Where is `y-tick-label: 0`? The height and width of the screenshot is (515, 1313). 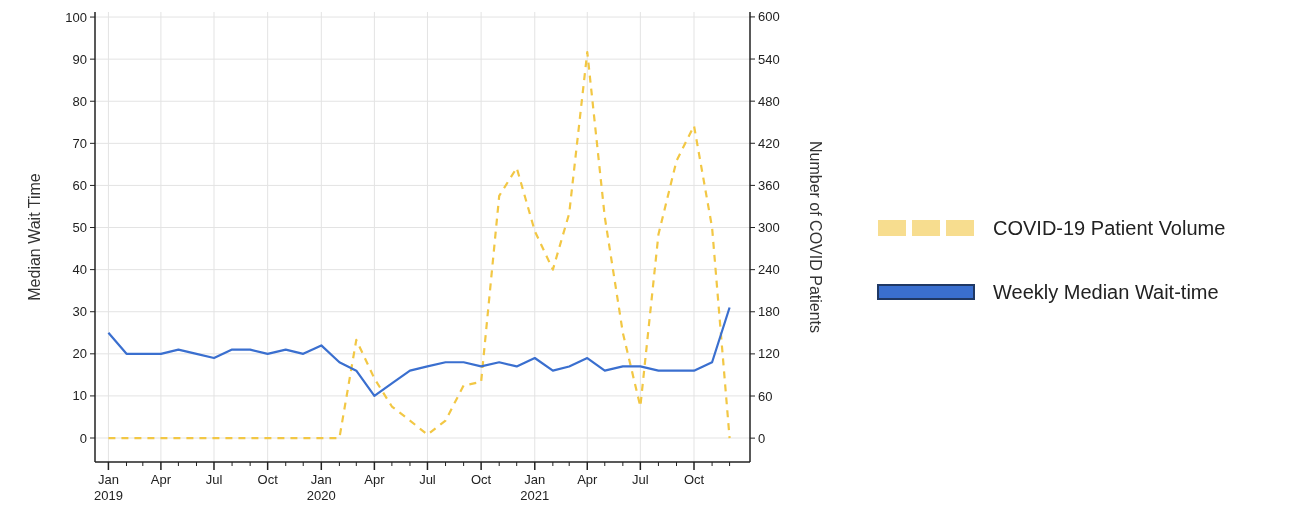
y-tick-label: 0 is located at coordinates (83, 438).